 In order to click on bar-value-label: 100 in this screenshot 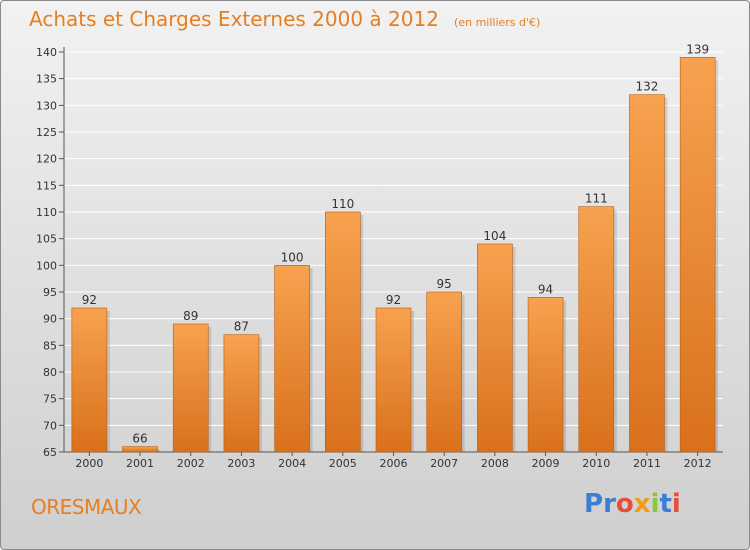, I will do `click(292, 257)`.